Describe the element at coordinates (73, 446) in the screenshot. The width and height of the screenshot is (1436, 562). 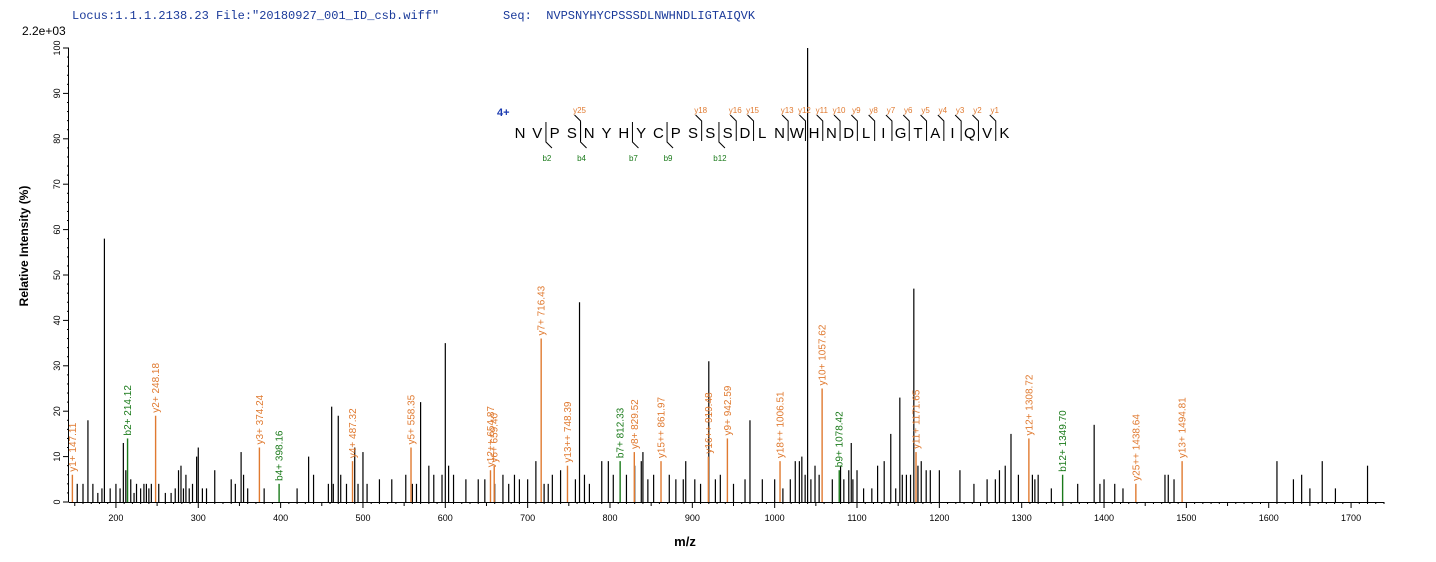
I see `peak-label: y1+ 147.11` at that location.